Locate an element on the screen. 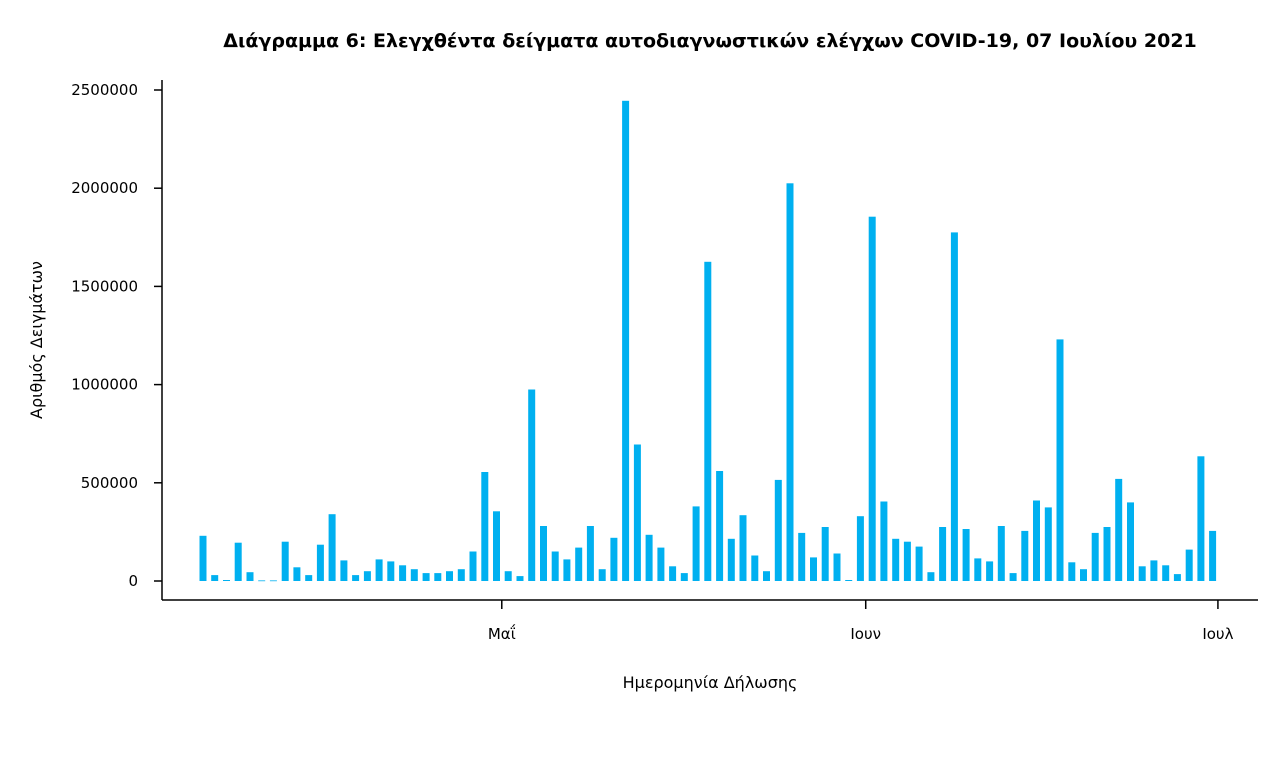  y-tick-label: 2500000 is located at coordinates (104, 90).